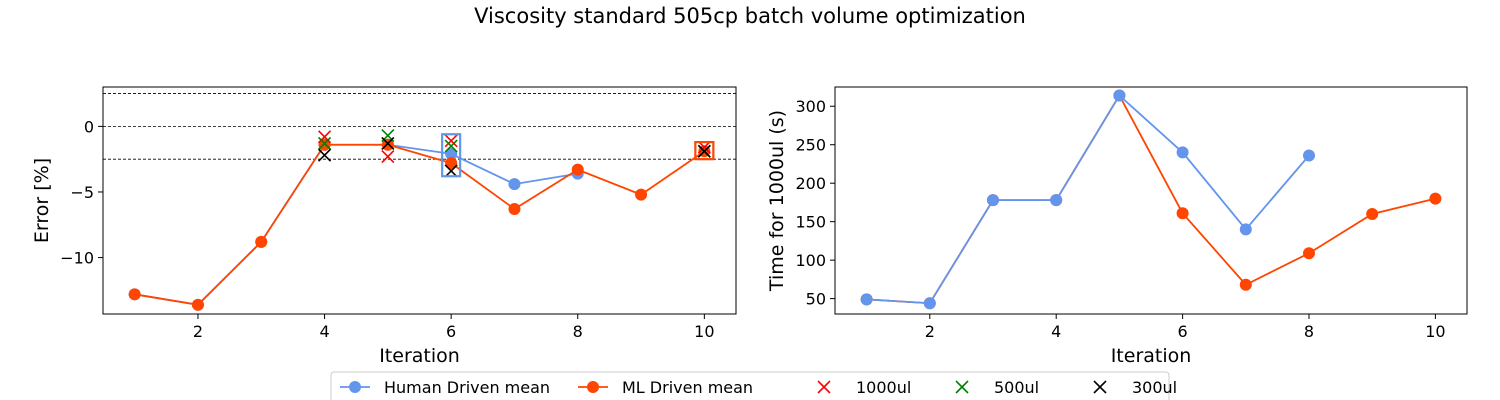  Describe the element at coordinates (810, 183) in the screenshot. I see `y-tick-label: 200` at that location.